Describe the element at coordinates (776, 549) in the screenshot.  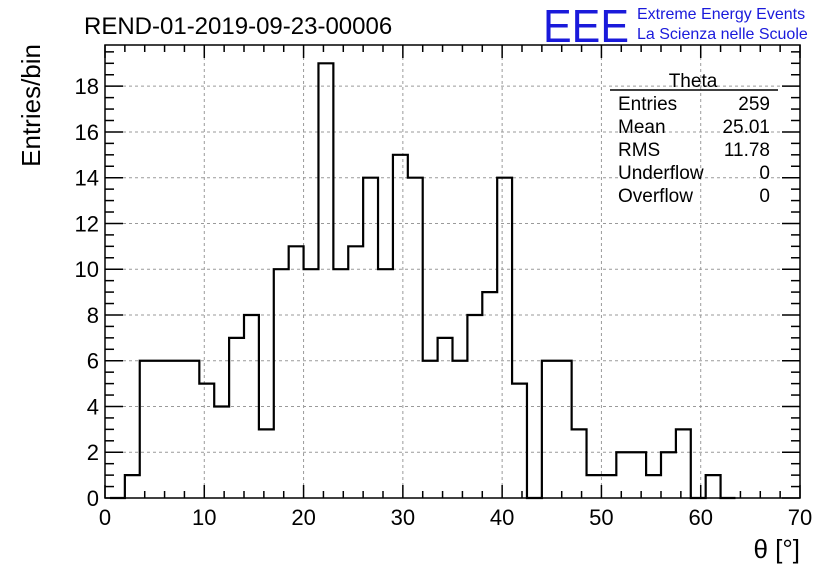
I see `x-axis-label: θ [°]` at that location.